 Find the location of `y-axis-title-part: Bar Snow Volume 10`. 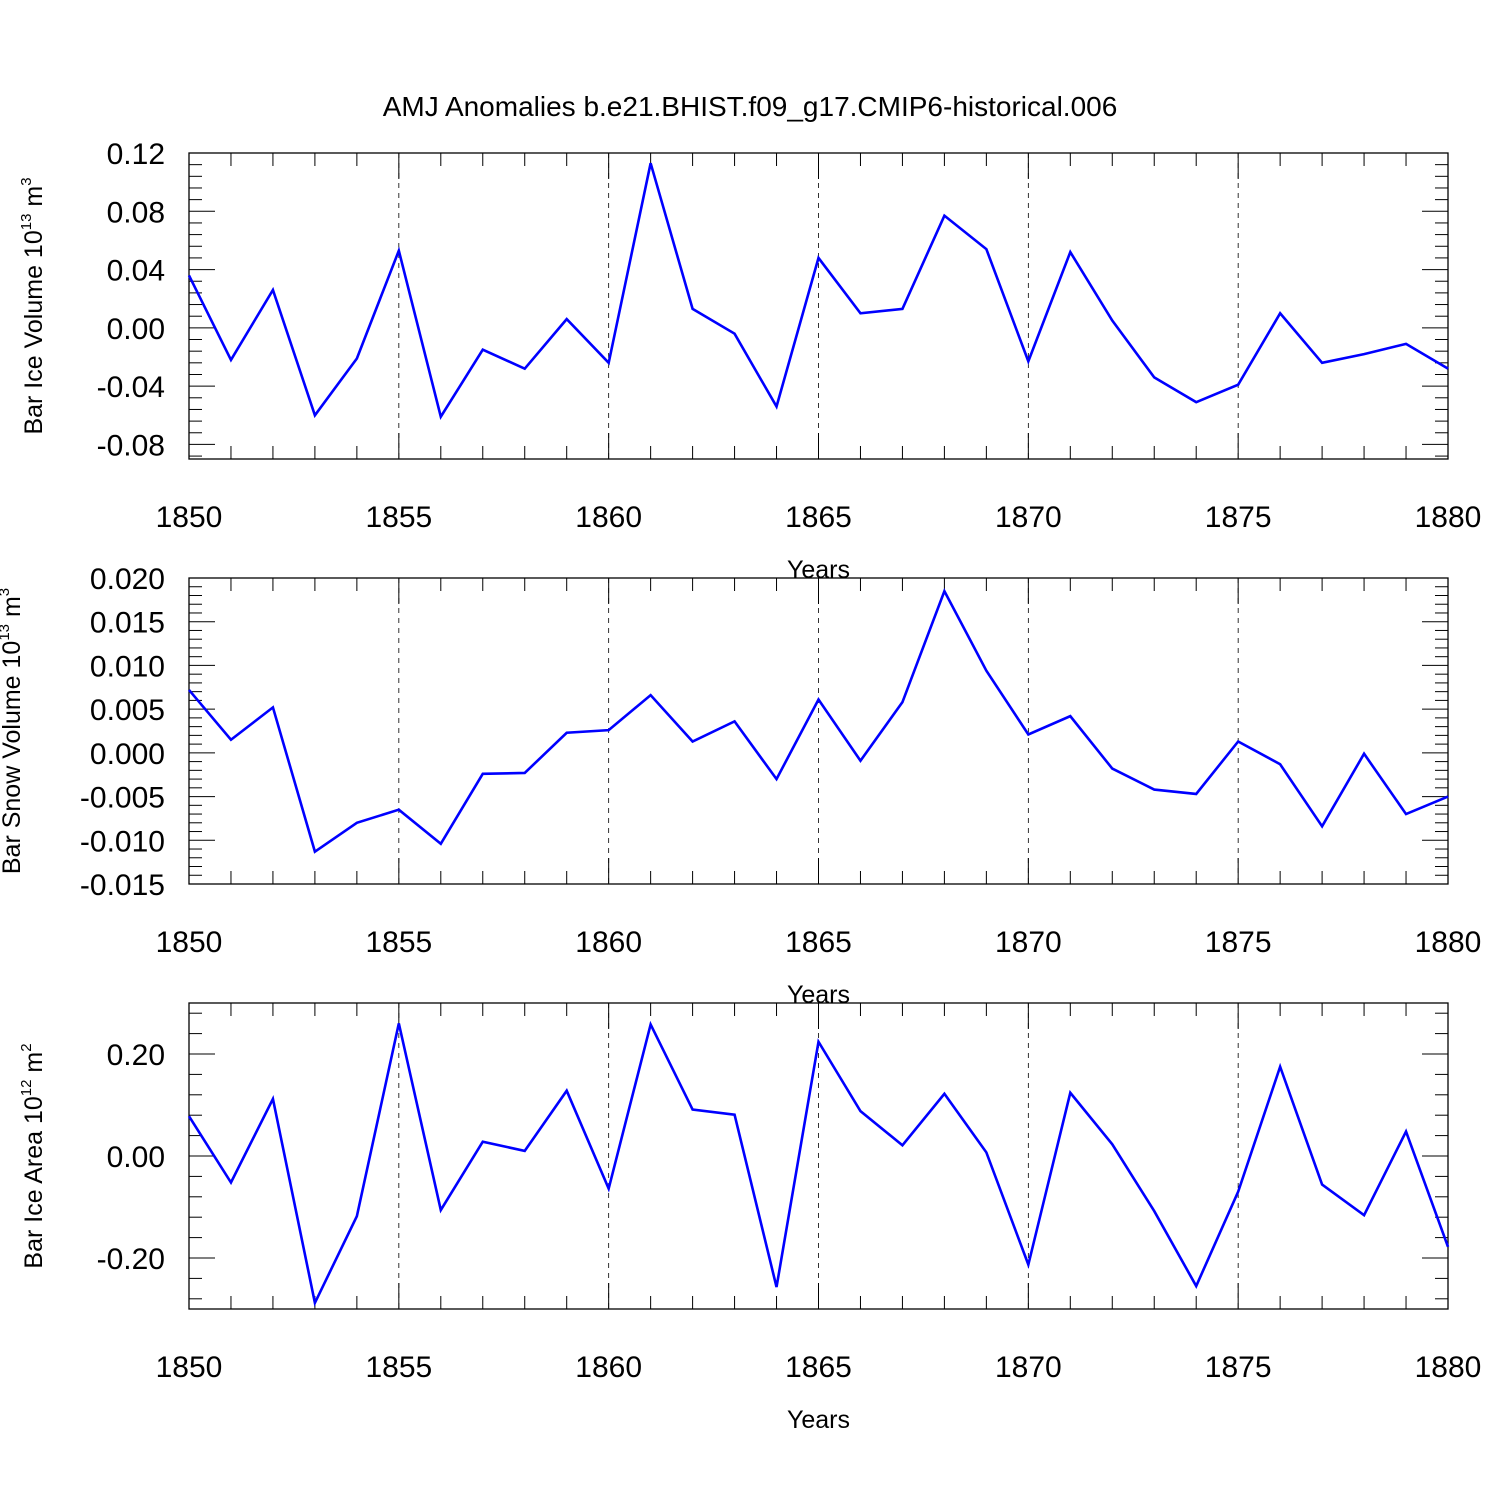

y-axis-title-part: Bar Snow Volume 10 is located at coordinates (13, 757).